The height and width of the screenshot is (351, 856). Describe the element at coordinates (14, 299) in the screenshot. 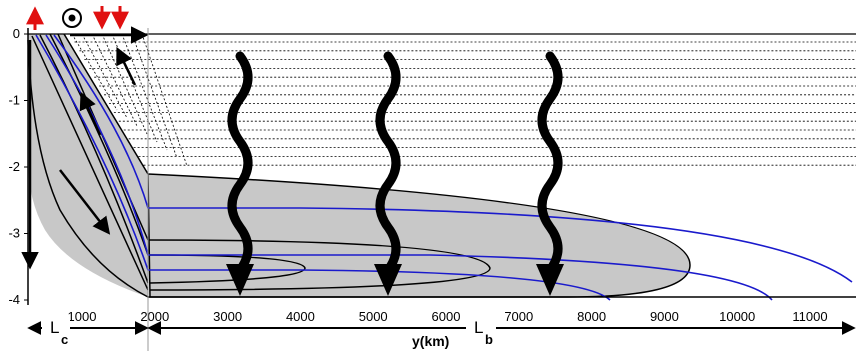

I see `y-tick-label: -4` at that location.